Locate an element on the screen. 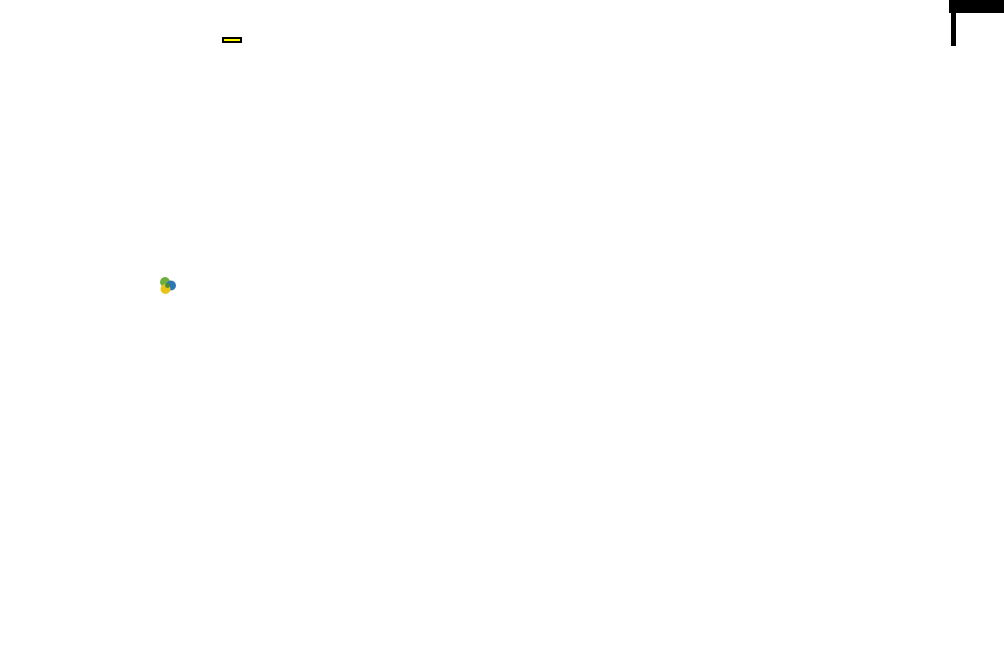 Image resolution: width=1004 pixels, height=657 pixels. watermark-badge is located at coordinates (232, 40).